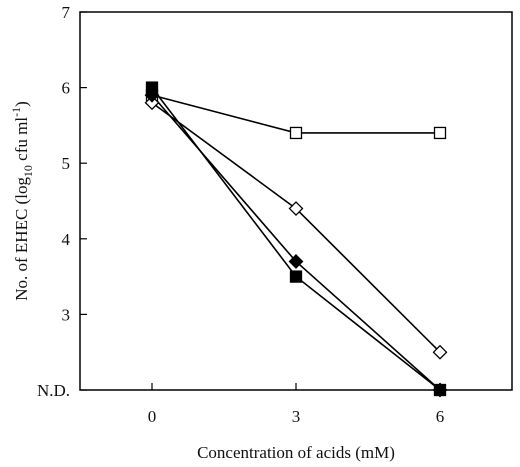 The width and height of the screenshot is (520, 467). I want to click on y-axis-title-subscript: 10, so click(28, 171).